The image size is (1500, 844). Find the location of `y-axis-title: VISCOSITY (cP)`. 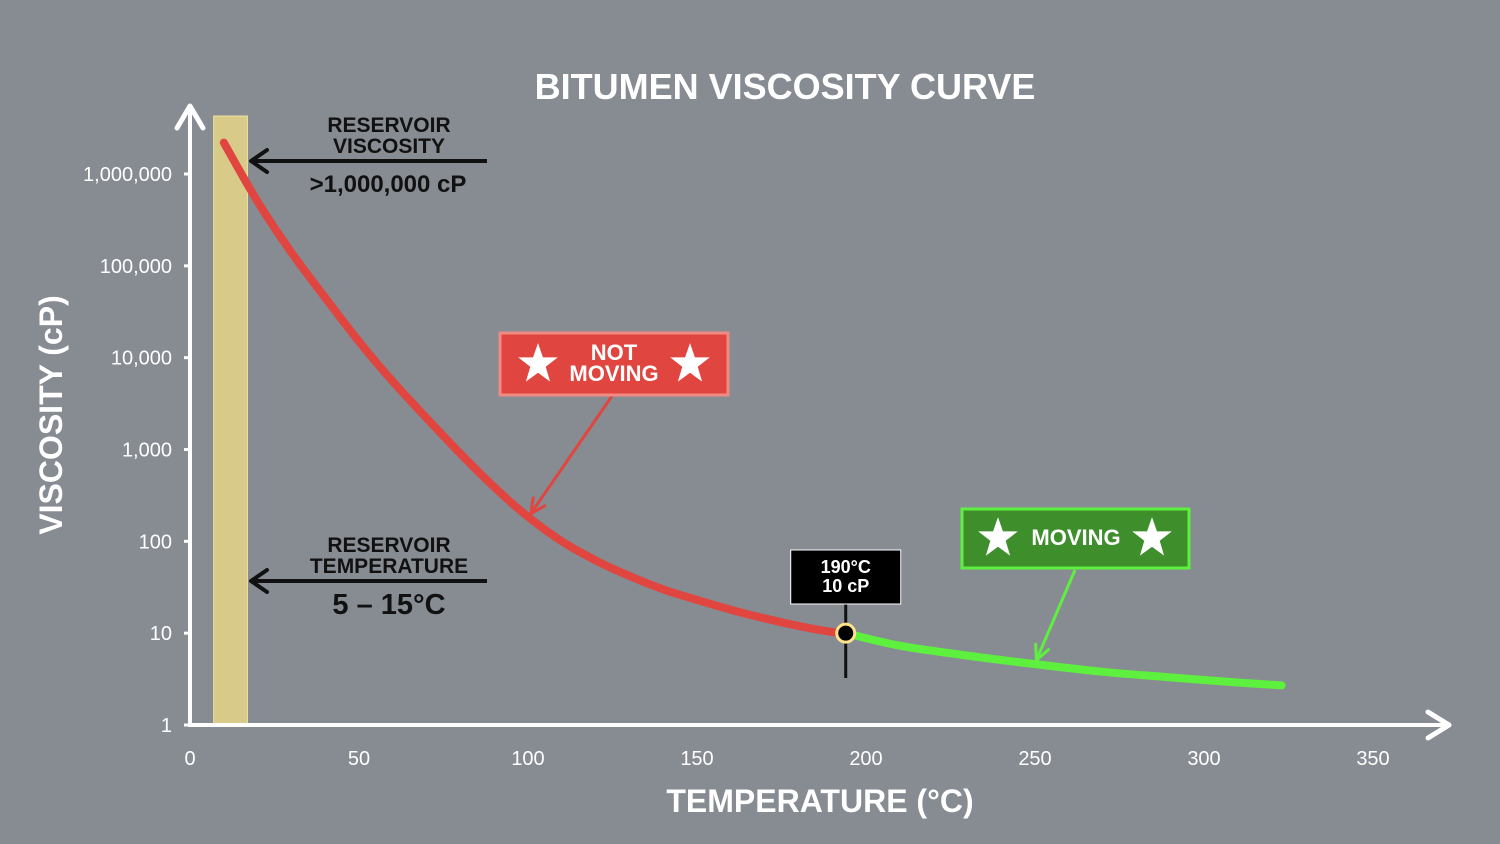

y-axis-title: VISCOSITY (cP) is located at coordinates (51, 414).